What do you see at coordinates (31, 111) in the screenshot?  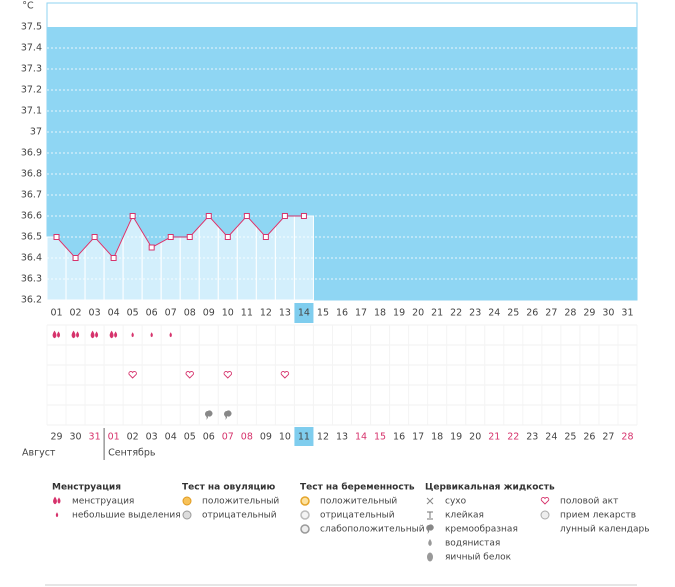 I see `y-tick-label: 37.1` at bounding box center [31, 111].